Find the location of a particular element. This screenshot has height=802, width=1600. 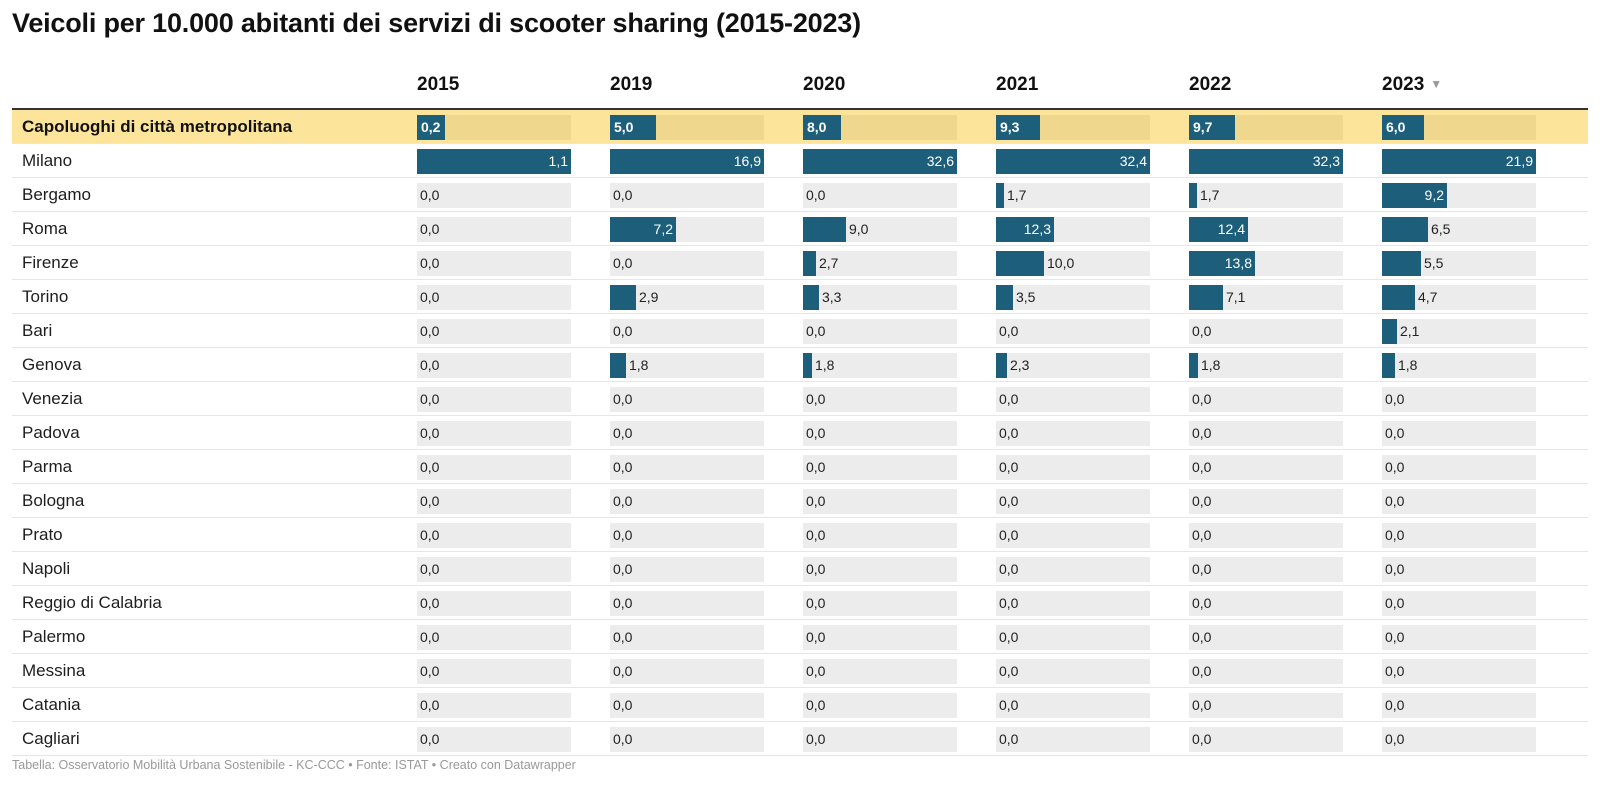

table-row: Roma 0,0 7,2 9,0 12,3 12,4 6,5 is located at coordinates (800, 229).